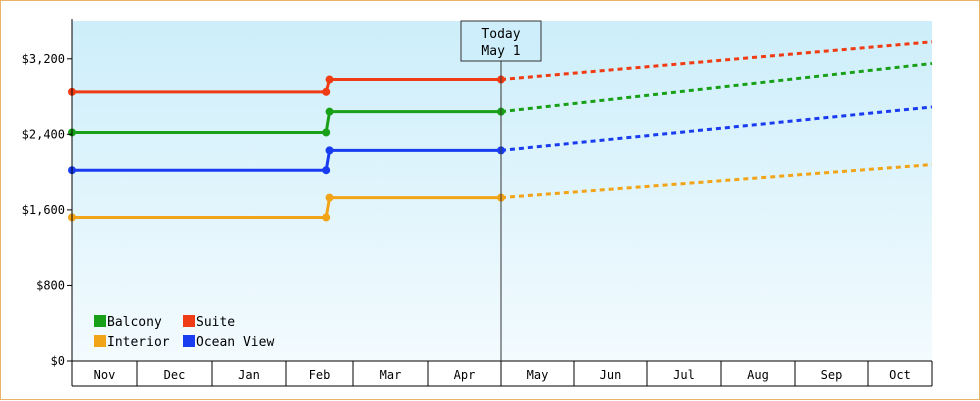 This screenshot has height=401, width=980. I want to click on today-label-line2: May 1, so click(500, 51).